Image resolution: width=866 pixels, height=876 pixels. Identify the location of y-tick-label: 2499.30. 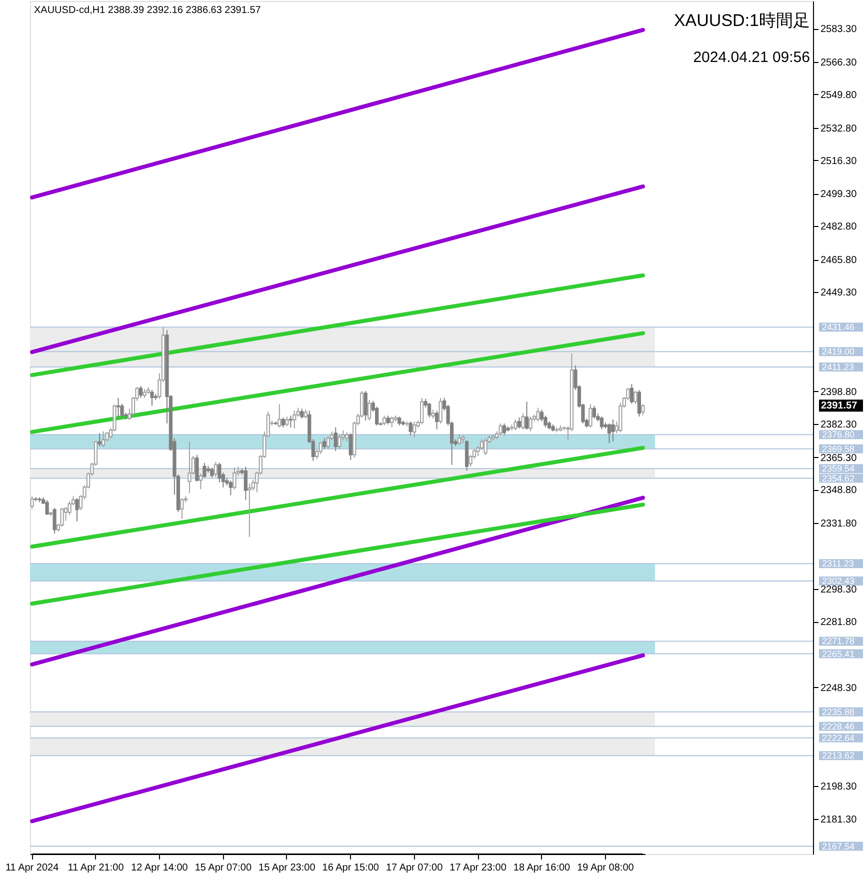
(839, 194).